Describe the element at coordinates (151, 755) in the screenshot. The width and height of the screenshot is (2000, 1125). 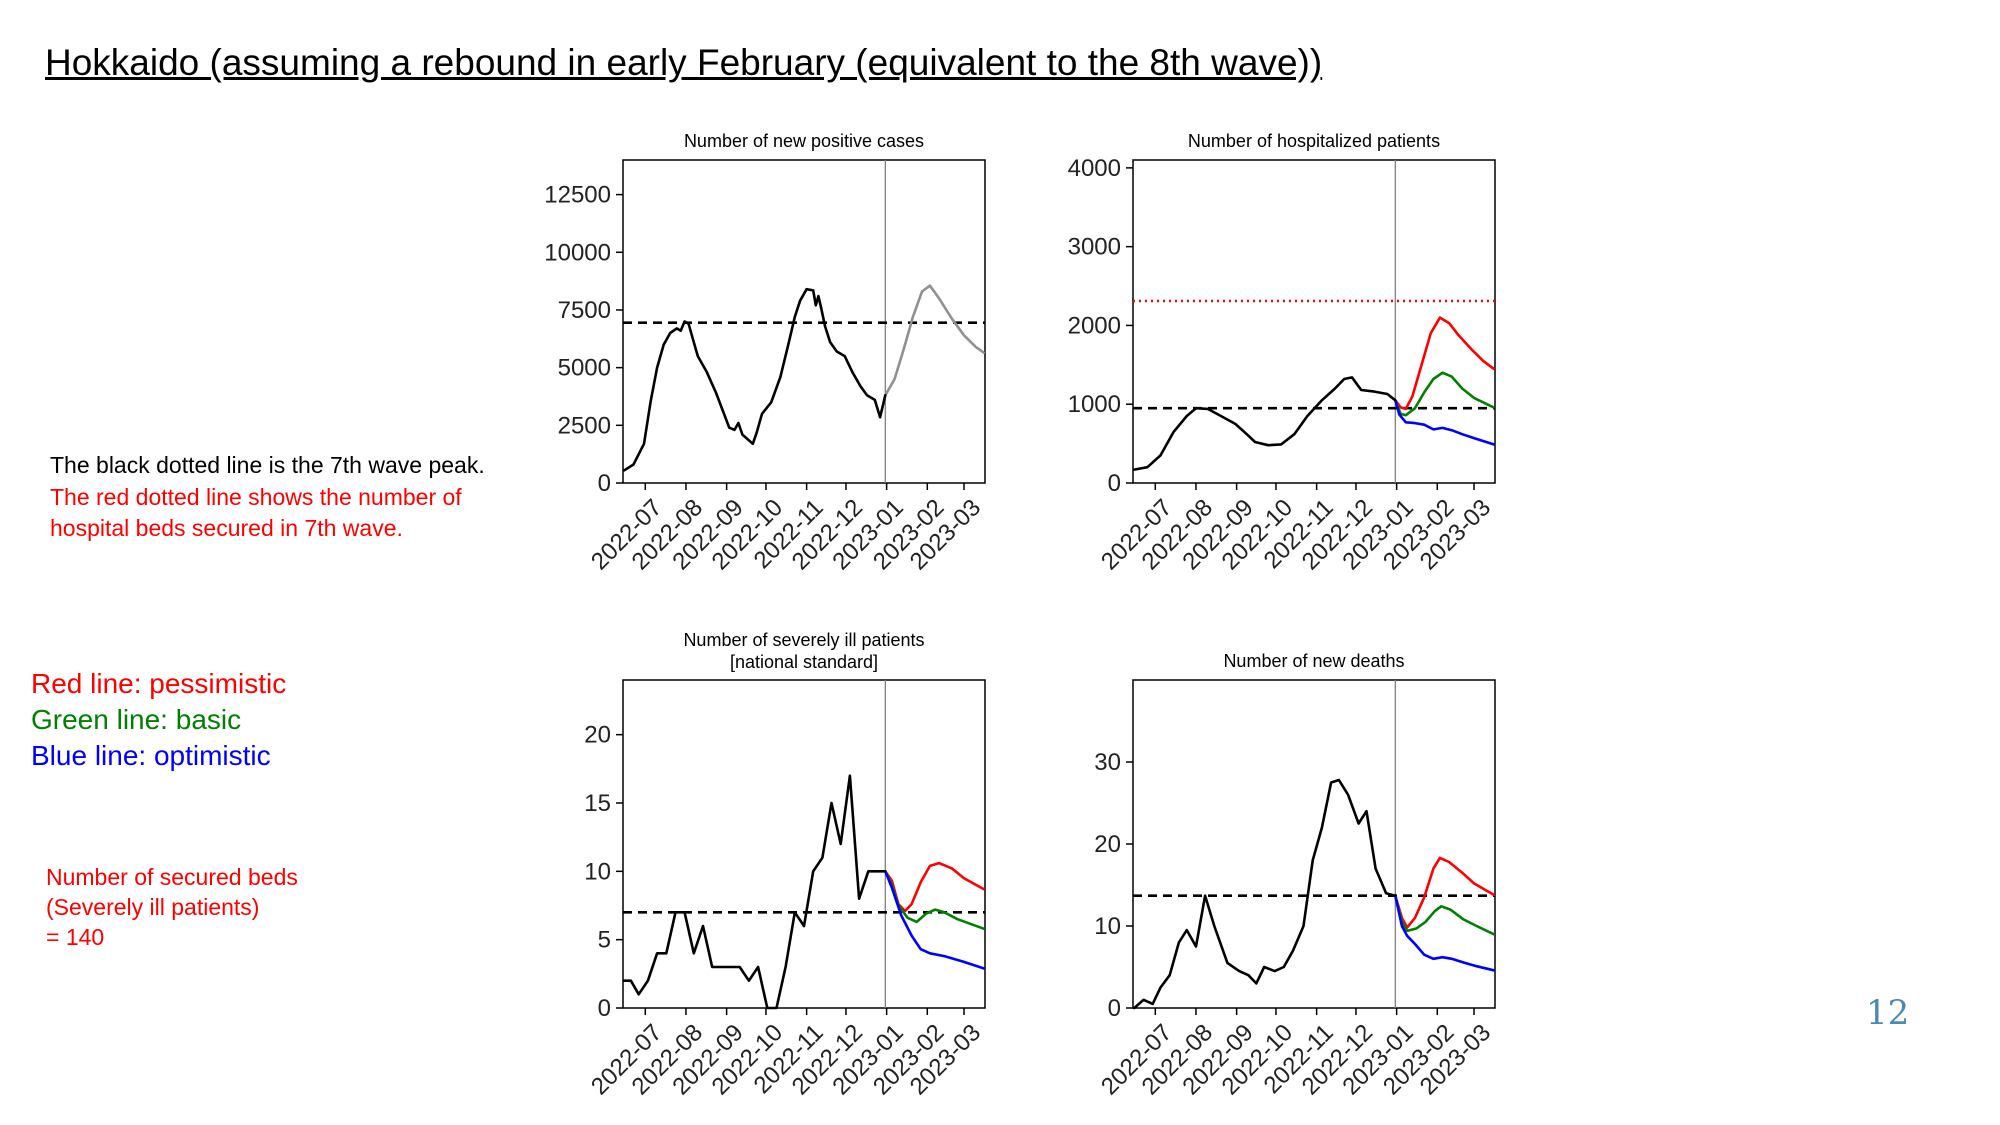
I see `legend-optimistic: Blue line: optimistic` at that location.